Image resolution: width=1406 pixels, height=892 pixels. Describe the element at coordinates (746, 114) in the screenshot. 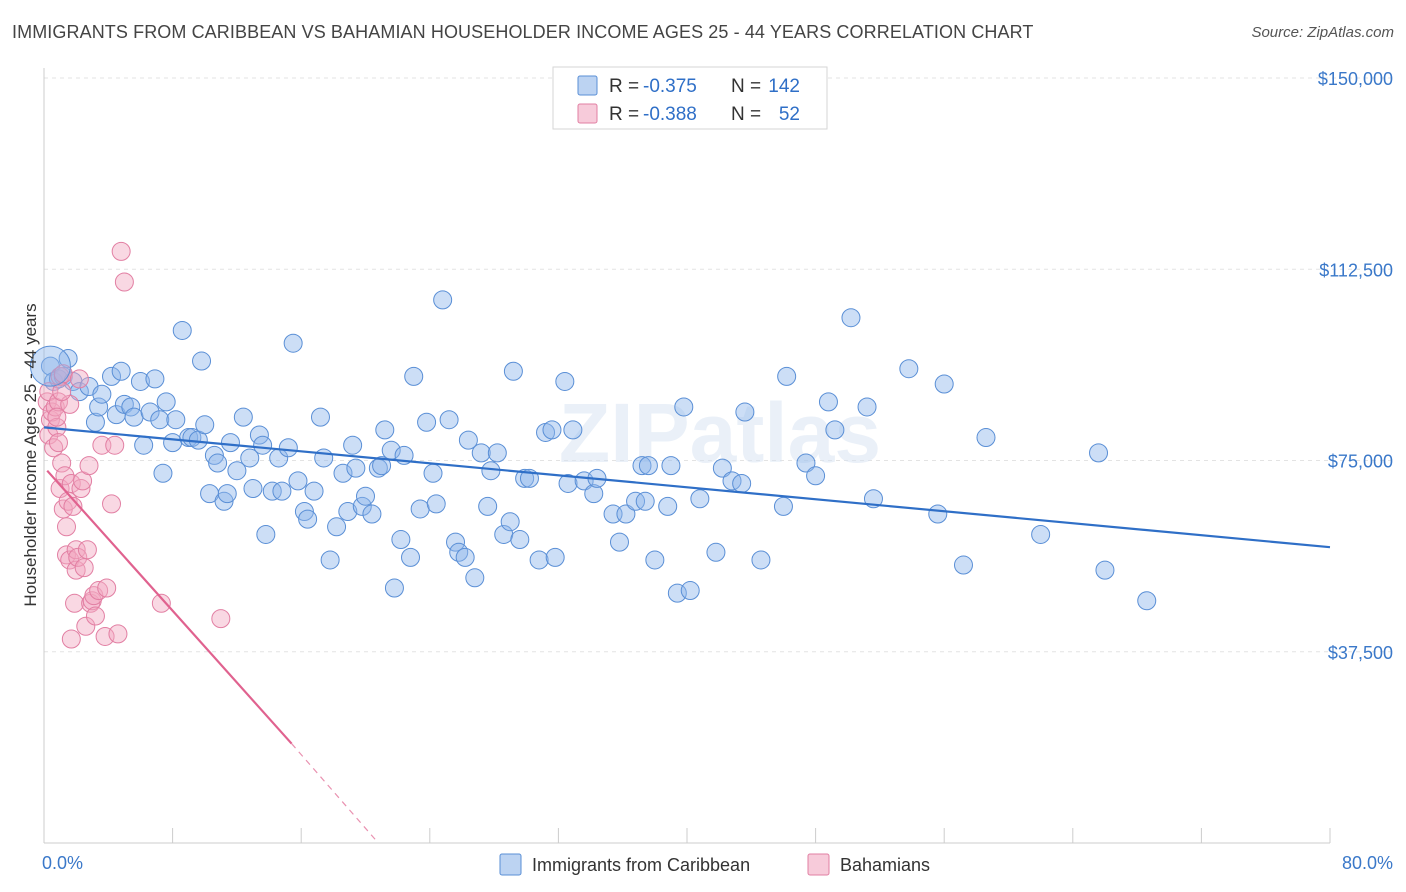

I see `legend-top-n-label-bahamians: N =` at that location.